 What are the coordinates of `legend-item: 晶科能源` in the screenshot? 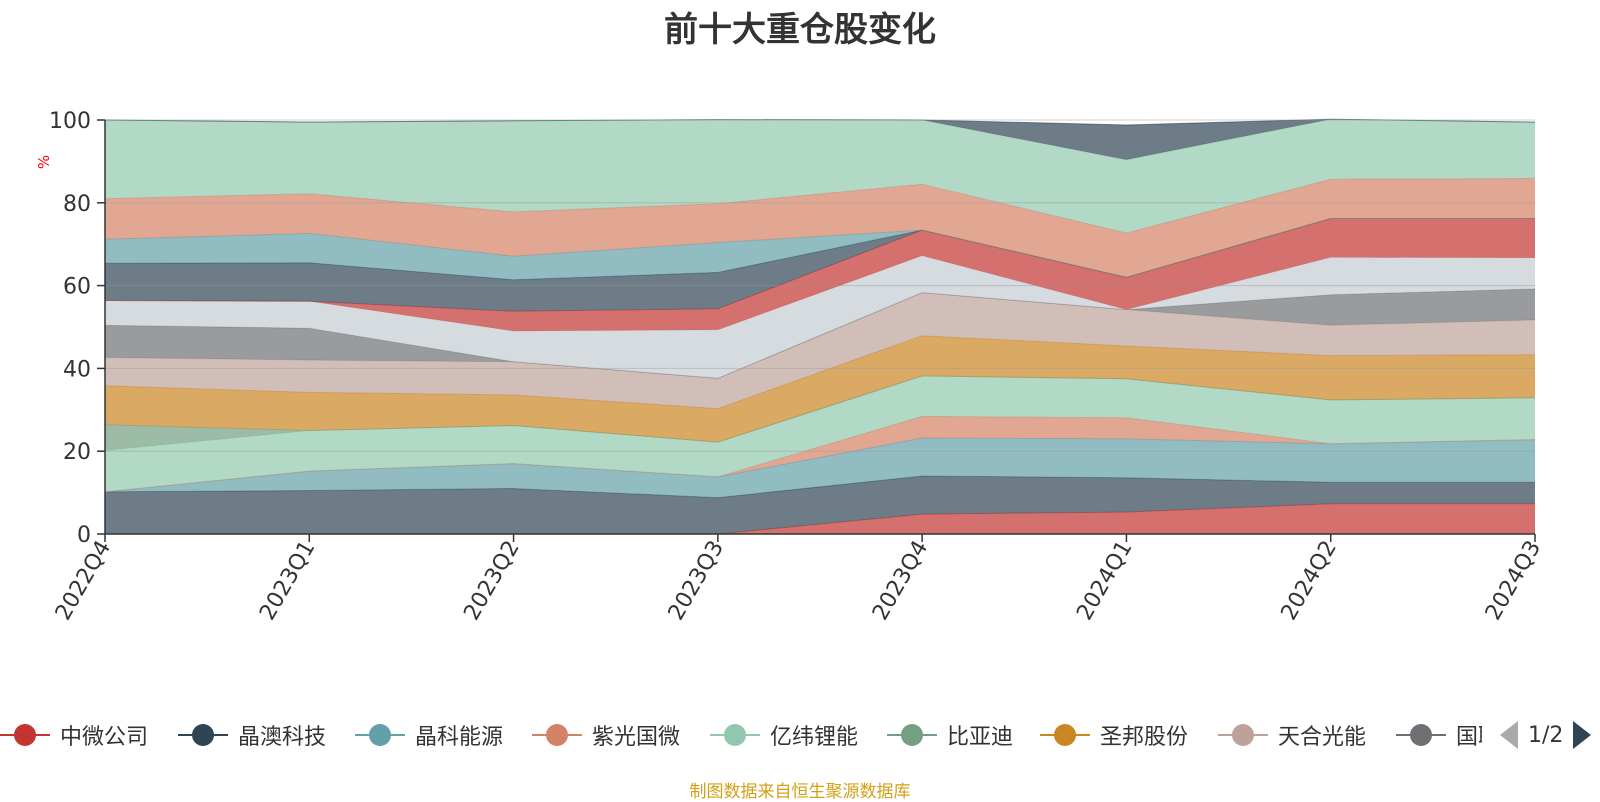 It's located at (429, 735).